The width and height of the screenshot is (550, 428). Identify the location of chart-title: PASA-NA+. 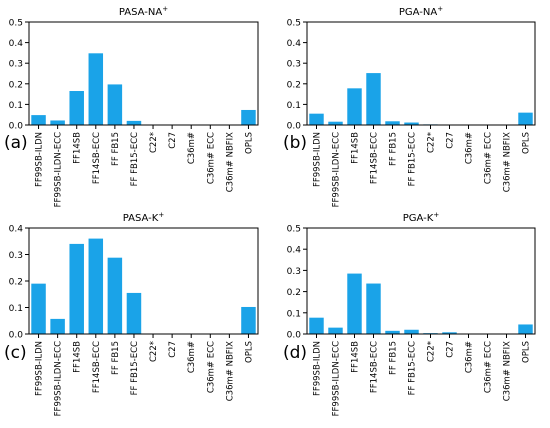
(143, 11).